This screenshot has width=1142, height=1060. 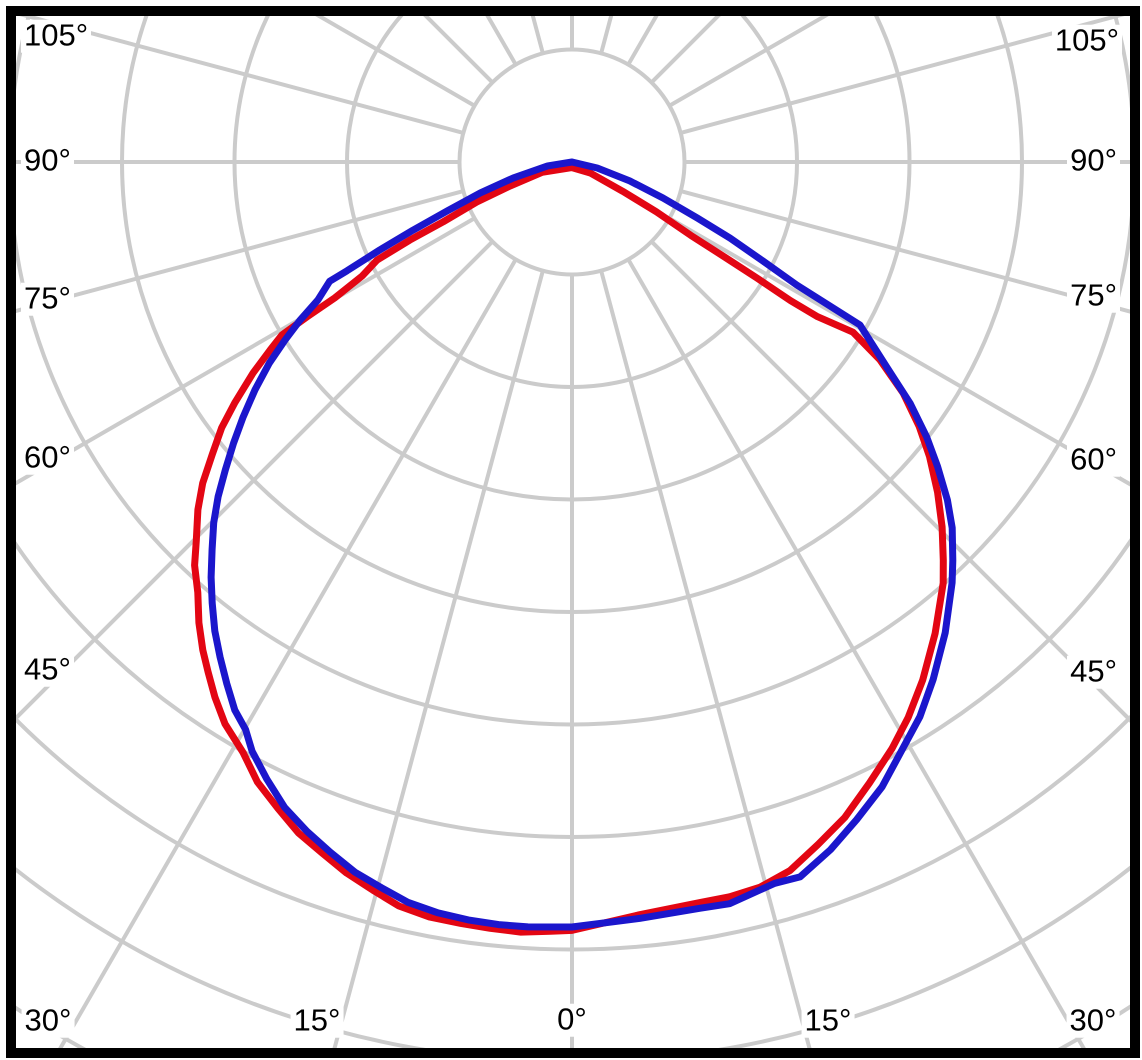 I want to click on angle-label-left-105: 105°, so click(x=56, y=36).